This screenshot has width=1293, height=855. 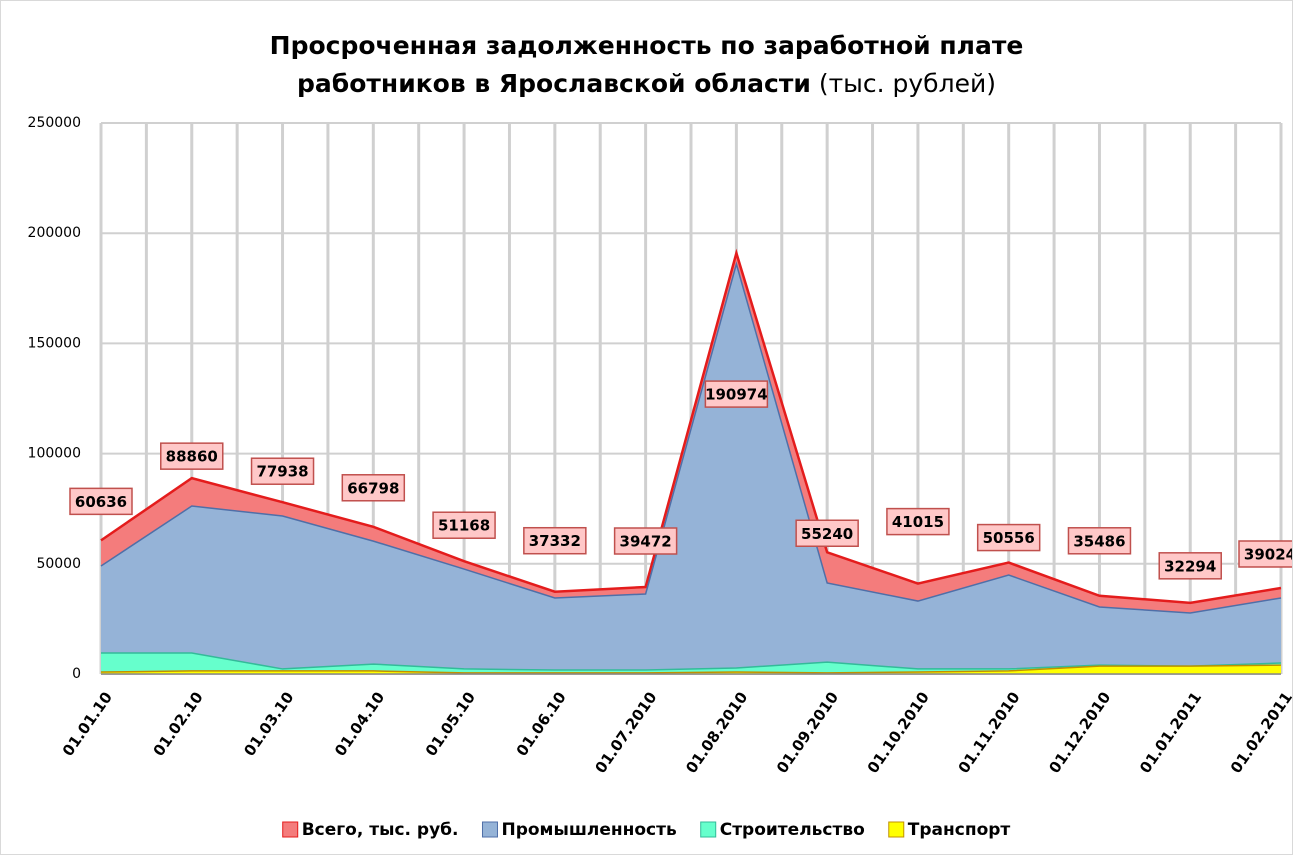 I want to click on data-label: 32294, so click(x=1190, y=566).